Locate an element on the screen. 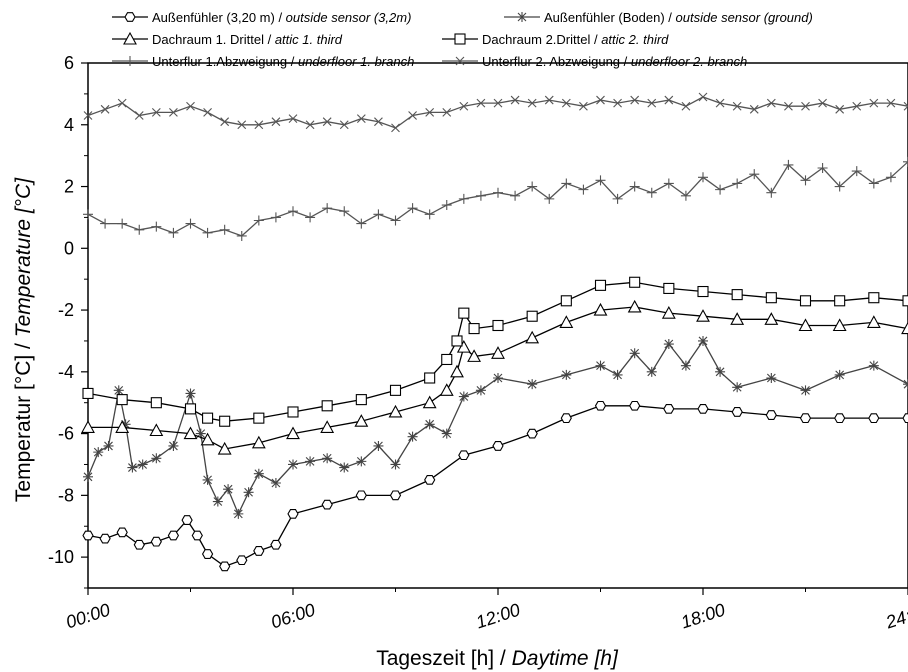 The height and width of the screenshot is (672, 908). y-axis-title: Temperatur [°C] / Temperature [°C] is located at coordinates (23, 339).